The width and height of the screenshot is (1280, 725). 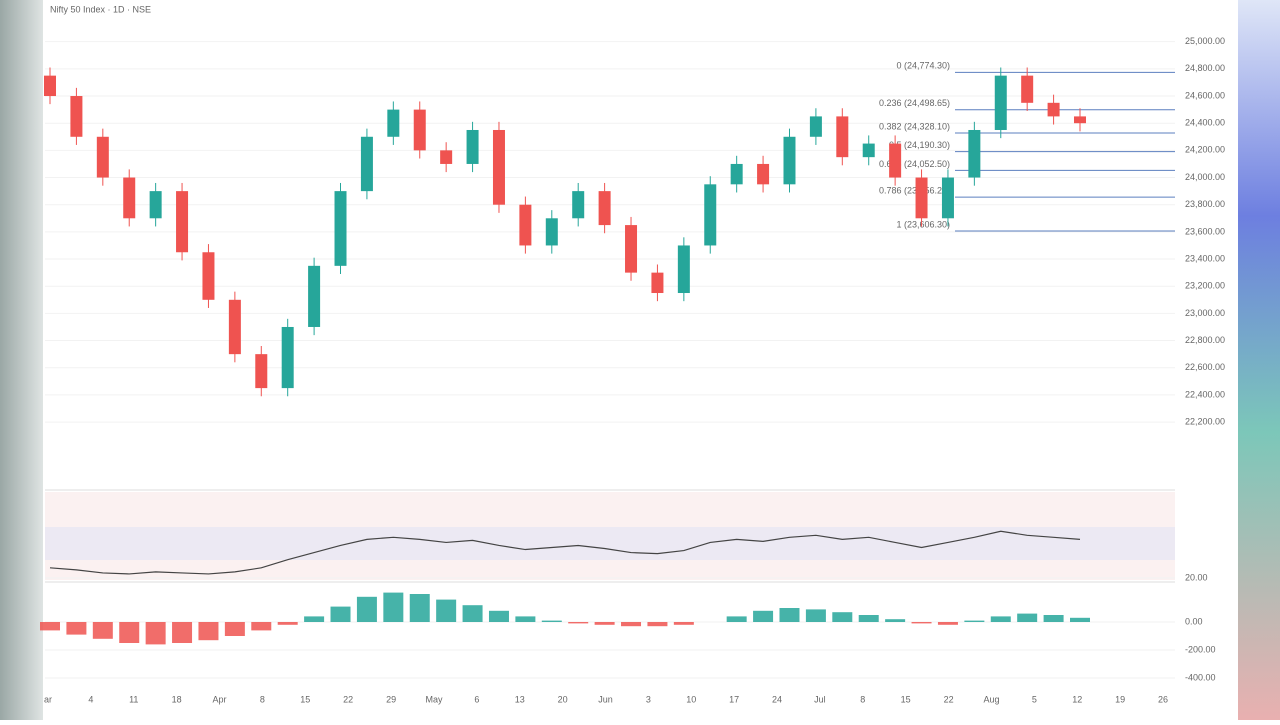 What do you see at coordinates (1034, 699) in the screenshot?
I see `x-tick-label: 5` at bounding box center [1034, 699].